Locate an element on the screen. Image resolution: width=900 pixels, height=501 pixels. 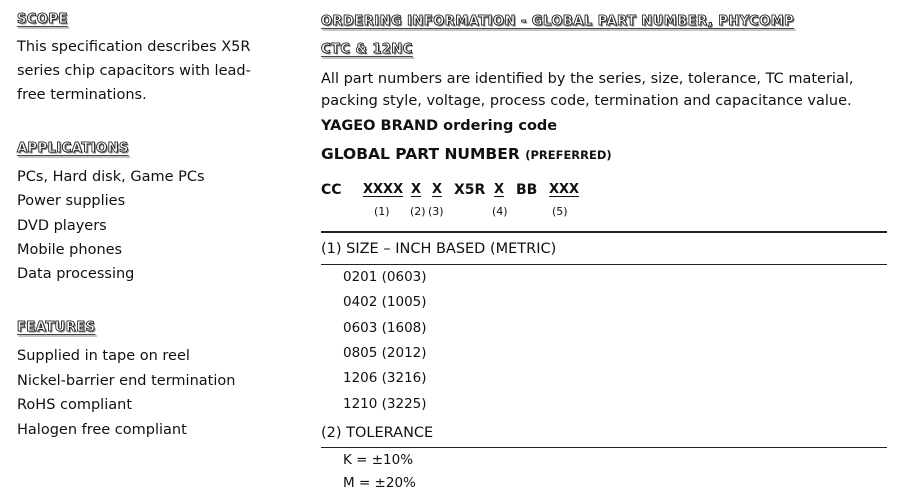
size-item: 0402 (1005) is located at coordinates (385, 302).